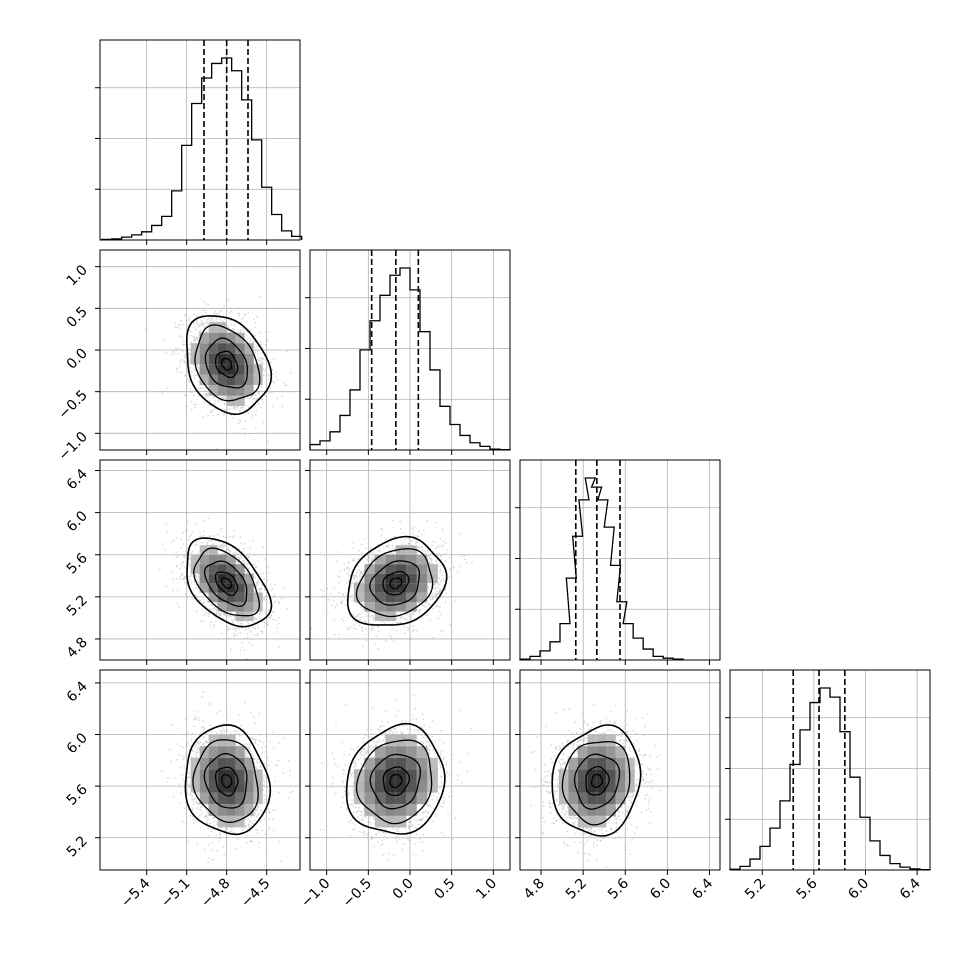 This screenshot has width=970, height=970. I want to click on y-tick-label: 4.8, so click(77, 647).